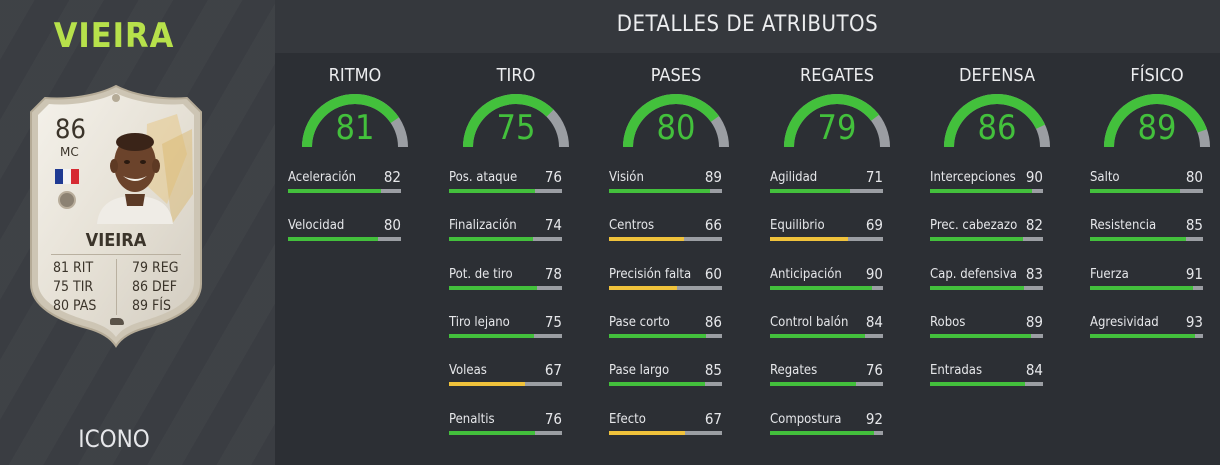  Describe the element at coordinates (650, 274) in the screenshot. I see `attribute-name: Precisión falta` at that location.